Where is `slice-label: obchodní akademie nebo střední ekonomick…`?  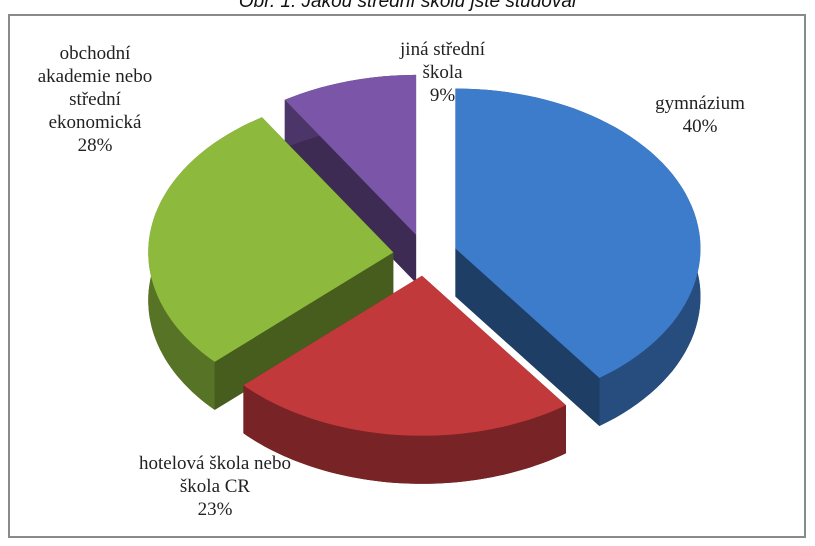
slice-label: obchodní akademie nebo střední ekonomick… is located at coordinates (95, 99).